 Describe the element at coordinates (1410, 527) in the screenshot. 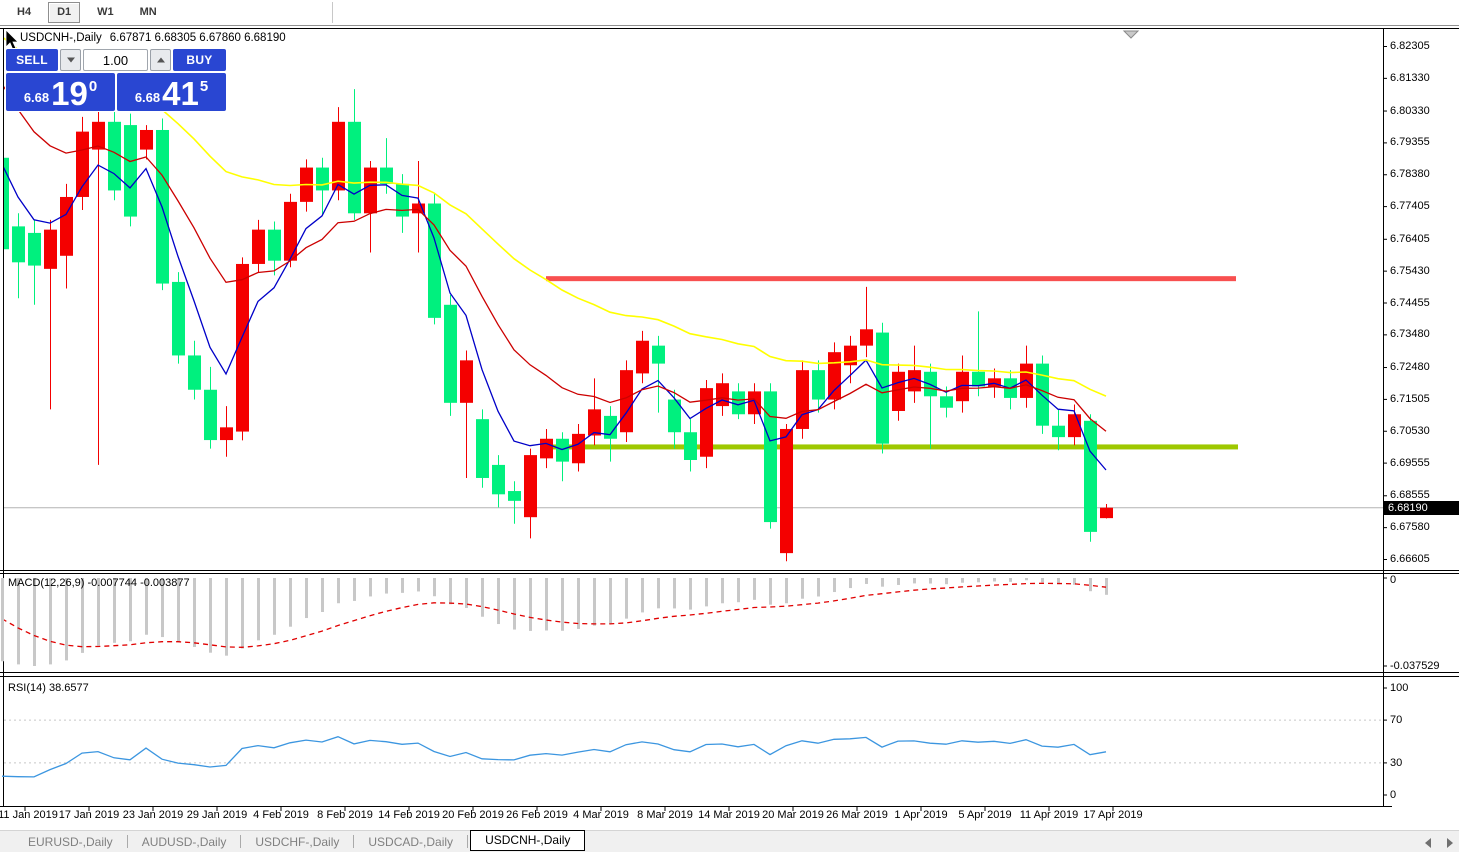

I see `price-axis-label: 6.67580` at that location.